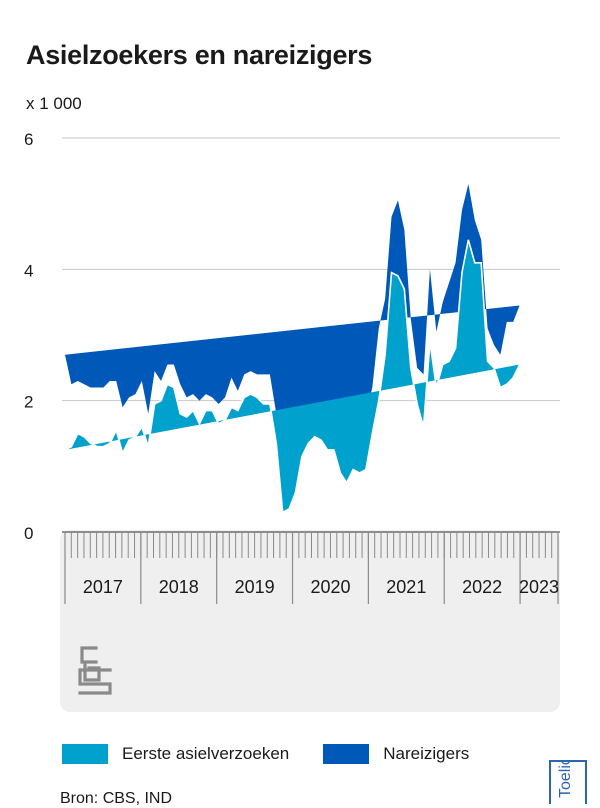 The image size is (600, 808). Describe the element at coordinates (346, 754) in the screenshot. I see `legend-swatch-nareizigers` at that location.